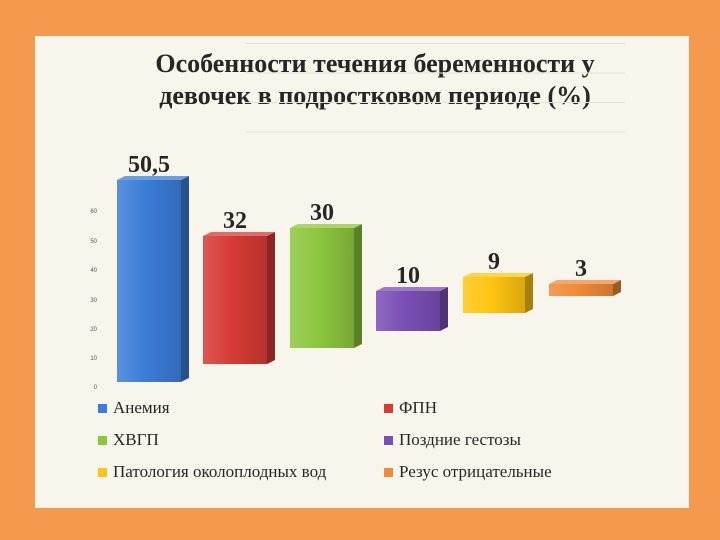  What do you see at coordinates (475, 471) in the screenshot?
I see `legend-label: Резус отрицательные` at bounding box center [475, 471].